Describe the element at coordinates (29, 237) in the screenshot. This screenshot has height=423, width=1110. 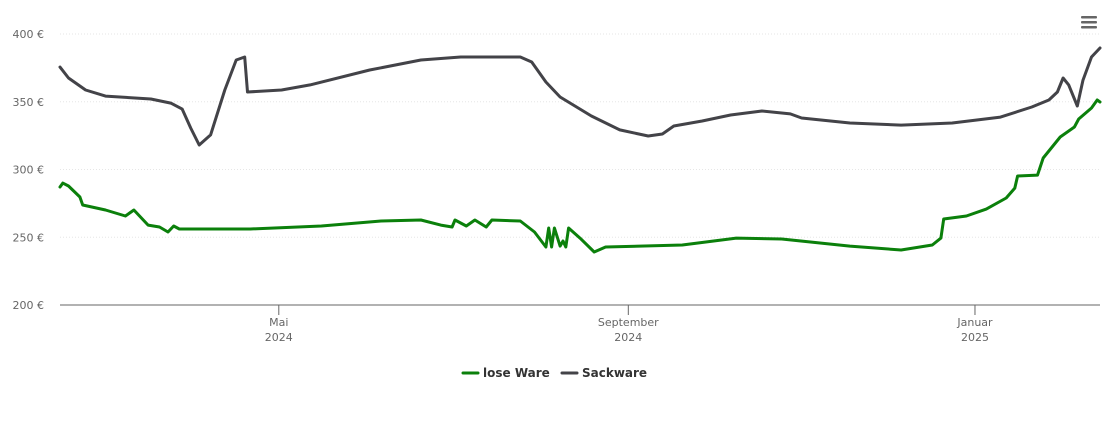
I see `y-tick-label: 250 €` at that location.